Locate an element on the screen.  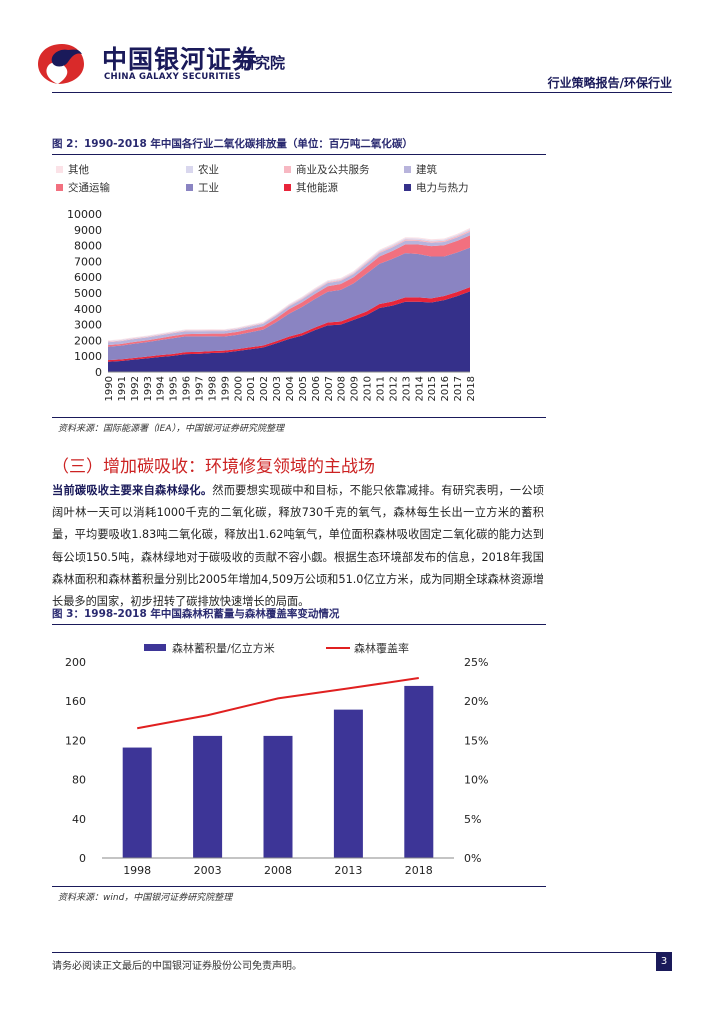
logo-institute: 研究院 is located at coordinates (263, 63).